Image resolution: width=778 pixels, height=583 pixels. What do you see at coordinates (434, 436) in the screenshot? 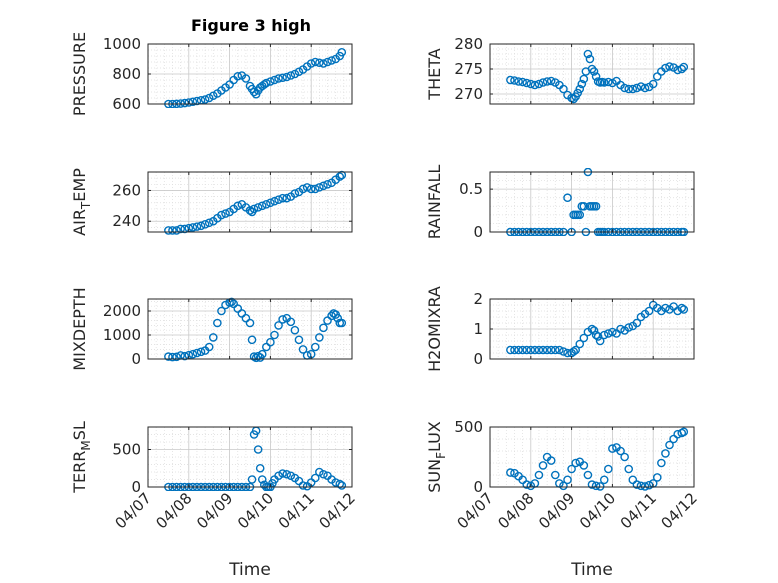
I see `y-axis-label-suffix: LUX` at bounding box center [434, 436].